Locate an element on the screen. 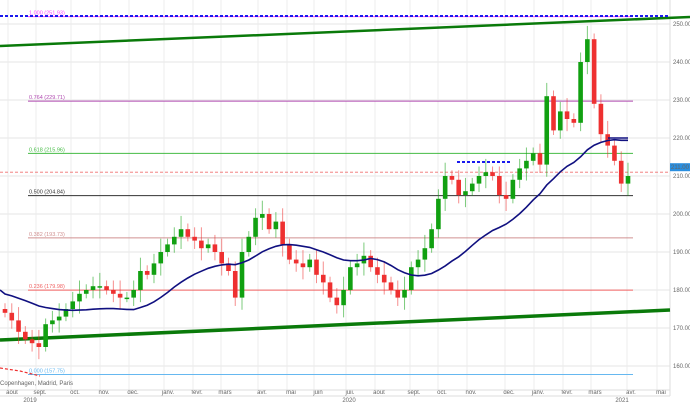 The height and width of the screenshot is (404, 690). fibonacci-level-label: 0.500 (204.84) is located at coordinates (47, 193).